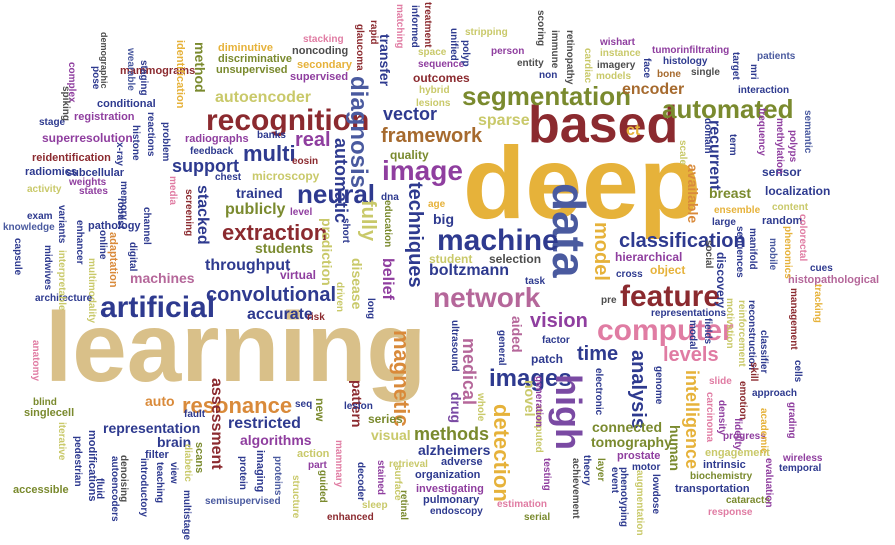 The image size is (895, 545). I want to click on word-accurate: accurate, so click(280, 314).